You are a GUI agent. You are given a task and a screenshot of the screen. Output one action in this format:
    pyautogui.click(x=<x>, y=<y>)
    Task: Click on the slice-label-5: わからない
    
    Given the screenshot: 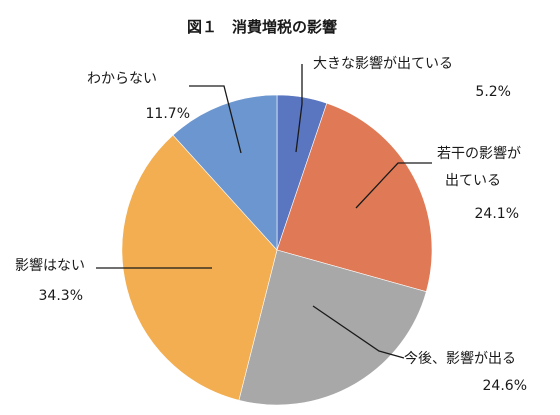 What is the action you would take?
    pyautogui.click(x=122, y=79)
    